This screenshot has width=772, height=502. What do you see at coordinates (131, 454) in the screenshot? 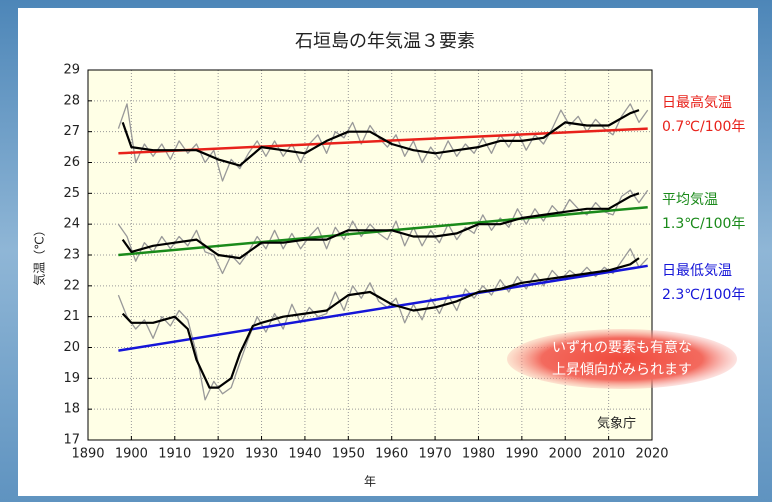
I see `x-tick-label: 1900` at bounding box center [131, 454].